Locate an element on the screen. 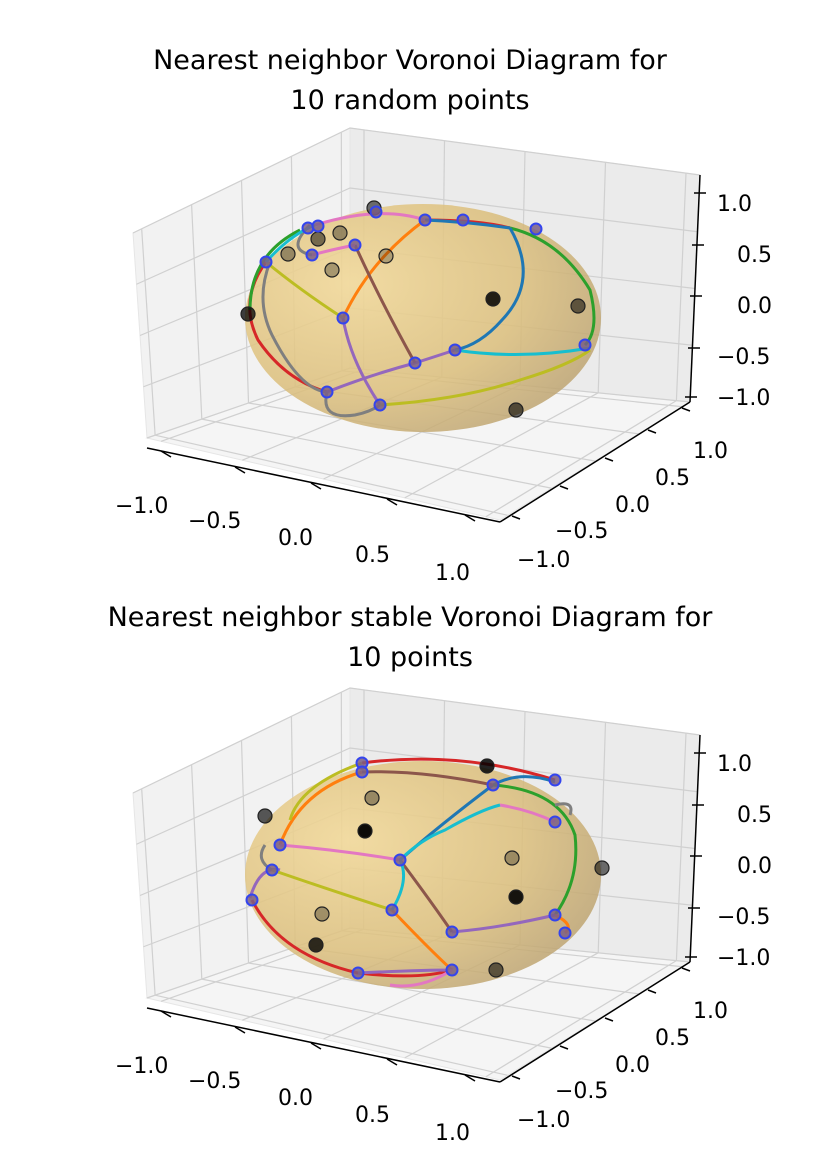 The height and width of the screenshot is (1154, 820). chart-2-points is located at coordinates (427, 868).